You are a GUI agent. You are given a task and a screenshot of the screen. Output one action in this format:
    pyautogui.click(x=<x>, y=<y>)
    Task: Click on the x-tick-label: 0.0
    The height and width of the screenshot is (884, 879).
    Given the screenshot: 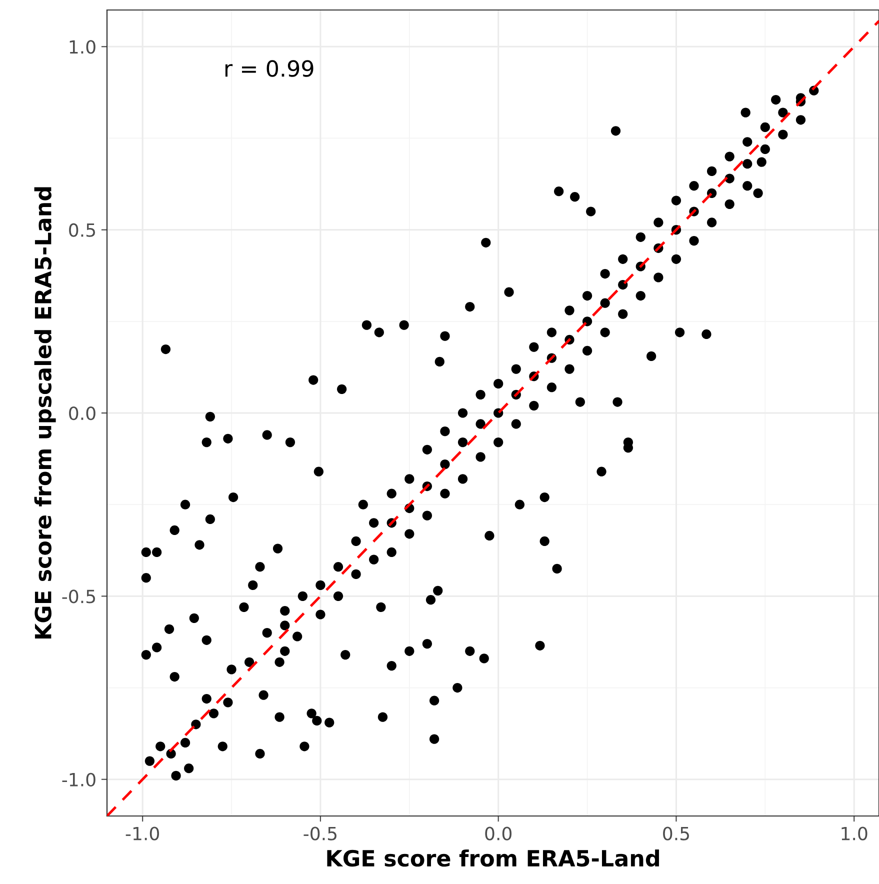 What is the action you would take?
    pyautogui.click(x=498, y=833)
    